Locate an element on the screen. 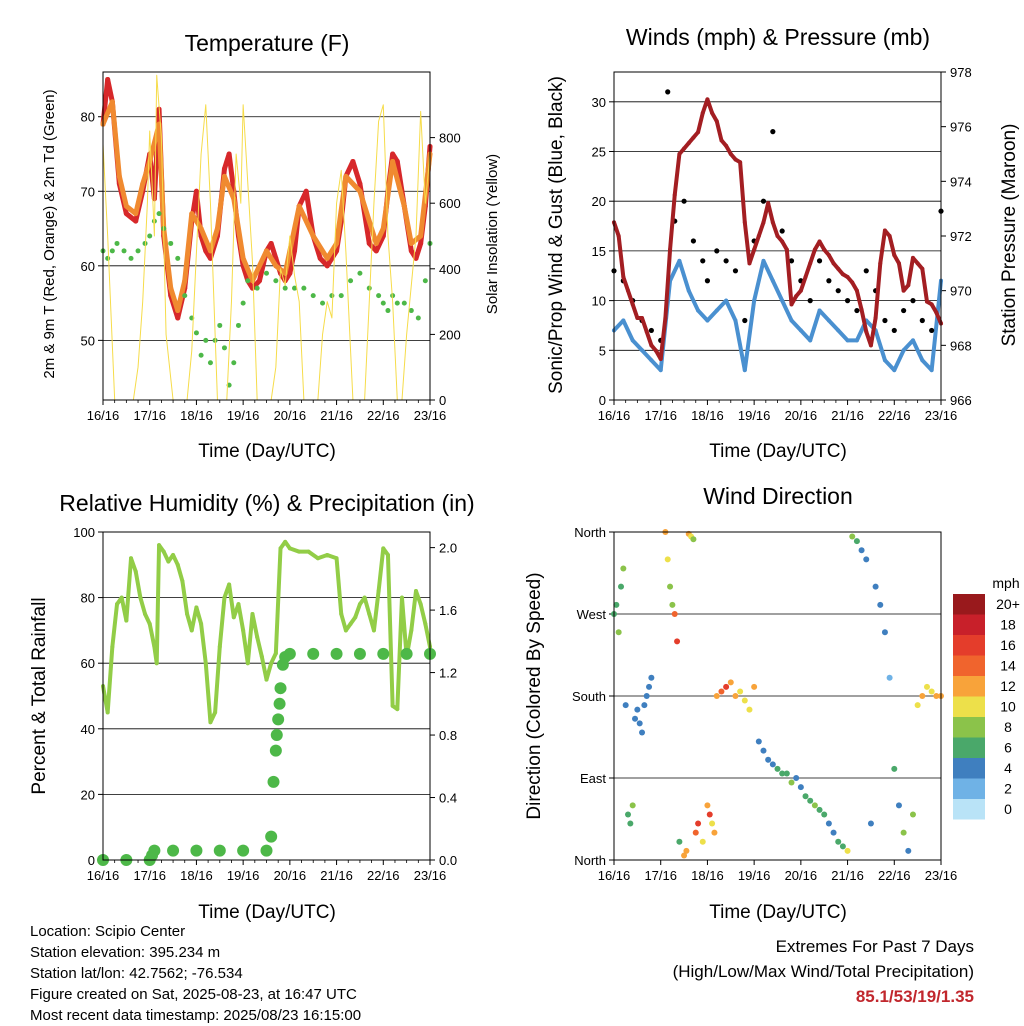 The image size is (1024, 1026). plot-frame is located at coordinates (777, 236).